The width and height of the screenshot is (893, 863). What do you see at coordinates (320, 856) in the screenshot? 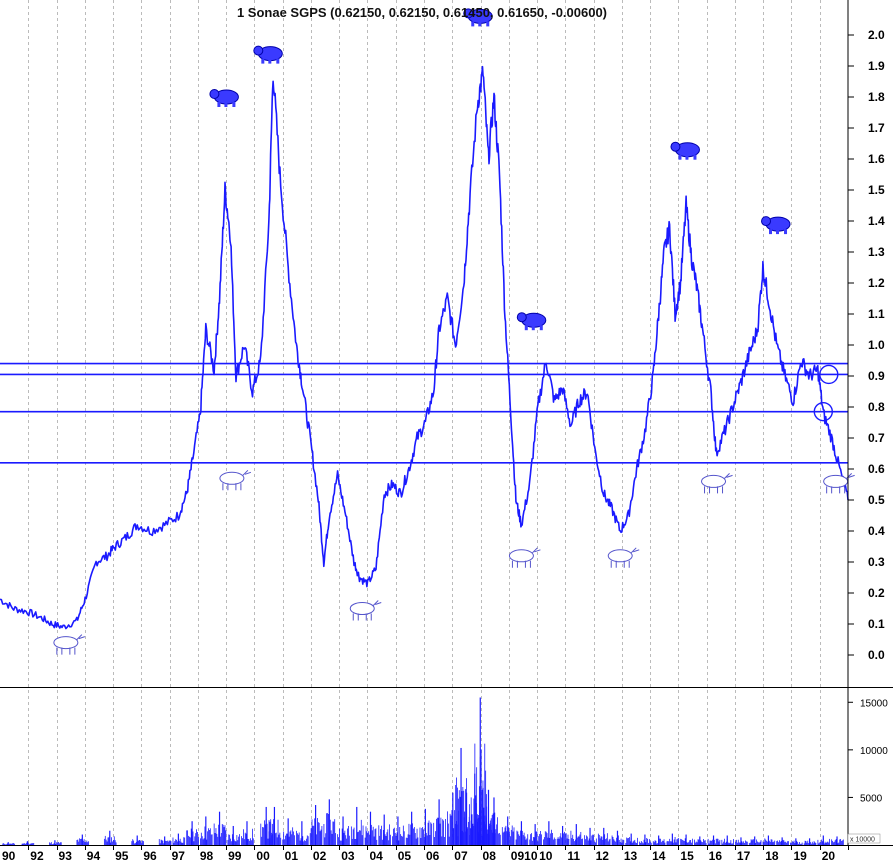
I see `x-tick-label: 02` at bounding box center [320, 856].